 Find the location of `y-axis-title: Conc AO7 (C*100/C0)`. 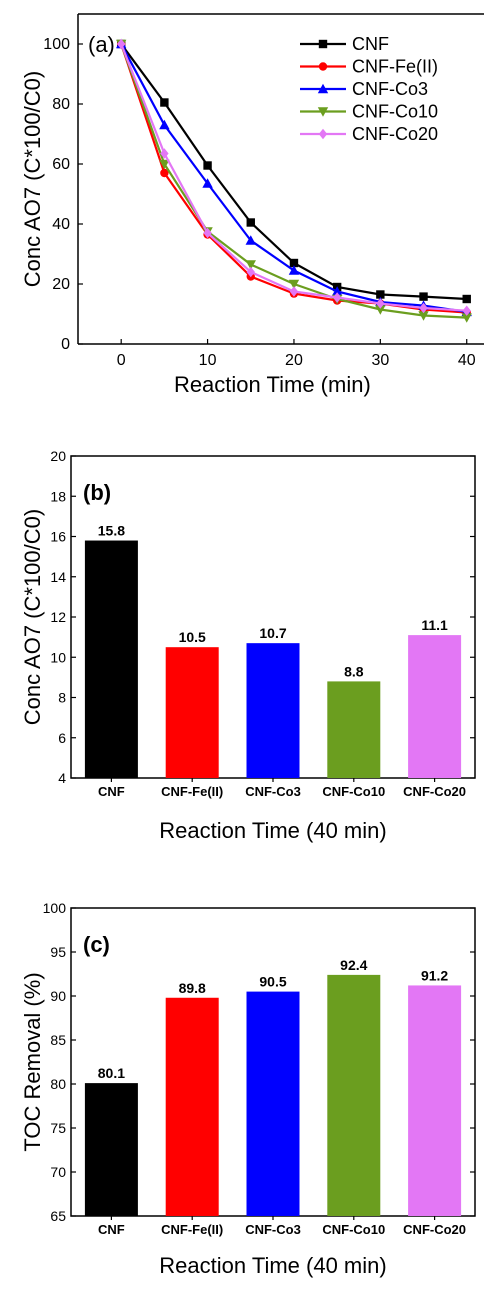

y-axis-title: Conc AO7 (C*100/C0) is located at coordinates (32, 179).